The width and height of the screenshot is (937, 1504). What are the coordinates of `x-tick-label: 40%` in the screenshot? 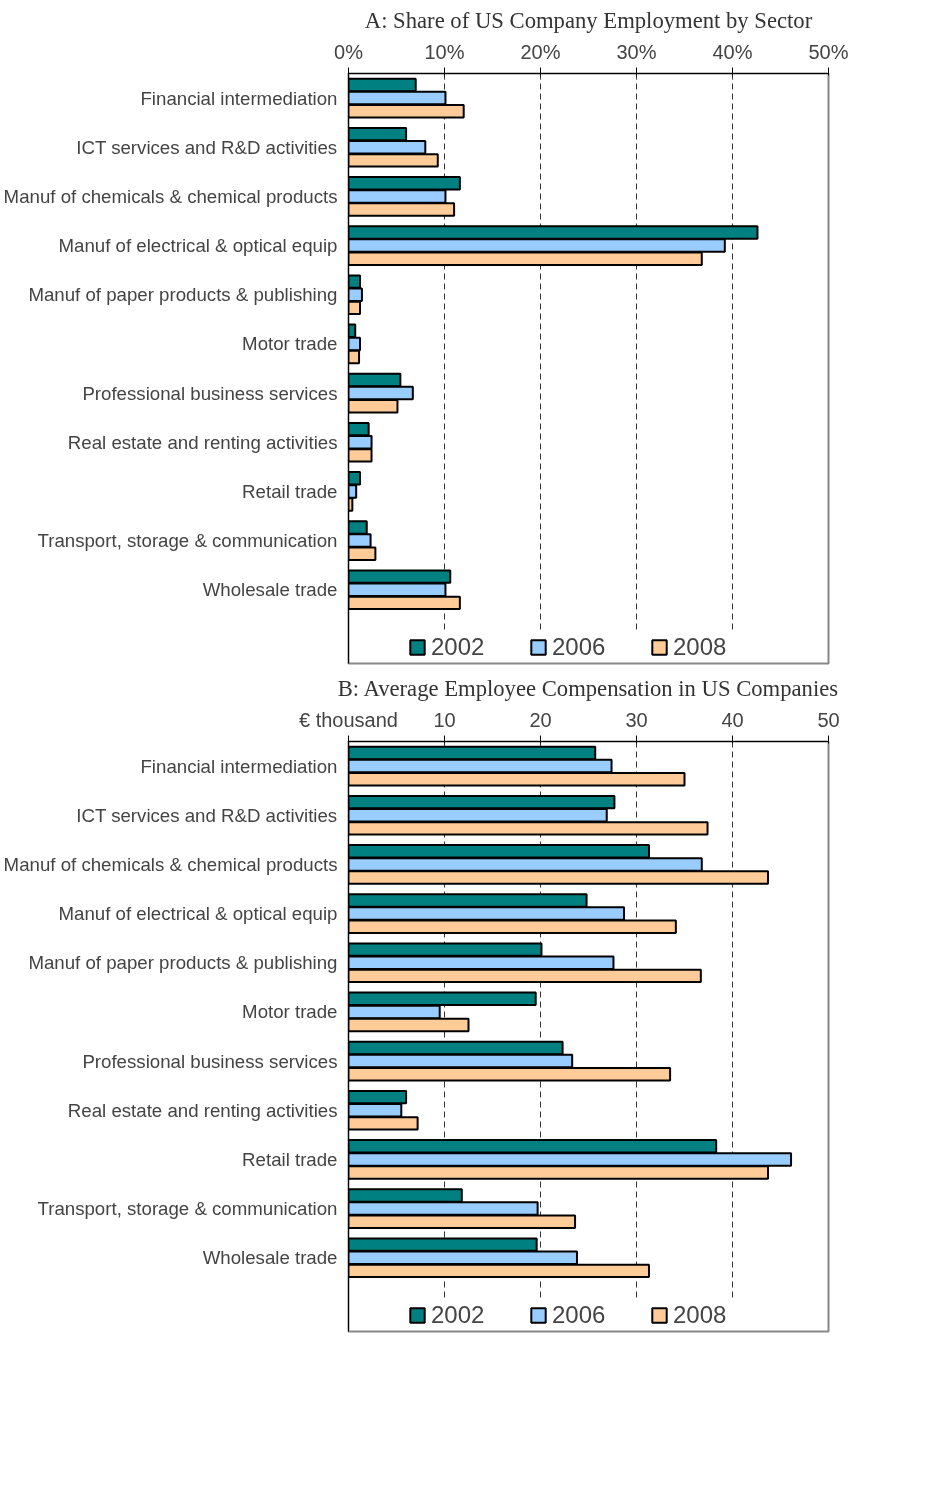 It's located at (732, 51).